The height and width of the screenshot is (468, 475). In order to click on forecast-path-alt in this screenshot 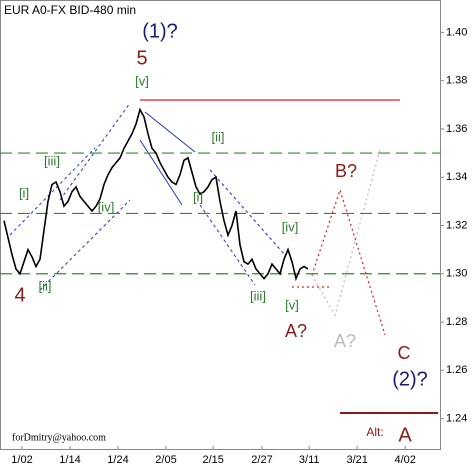, I will do `click(346, 233)`.